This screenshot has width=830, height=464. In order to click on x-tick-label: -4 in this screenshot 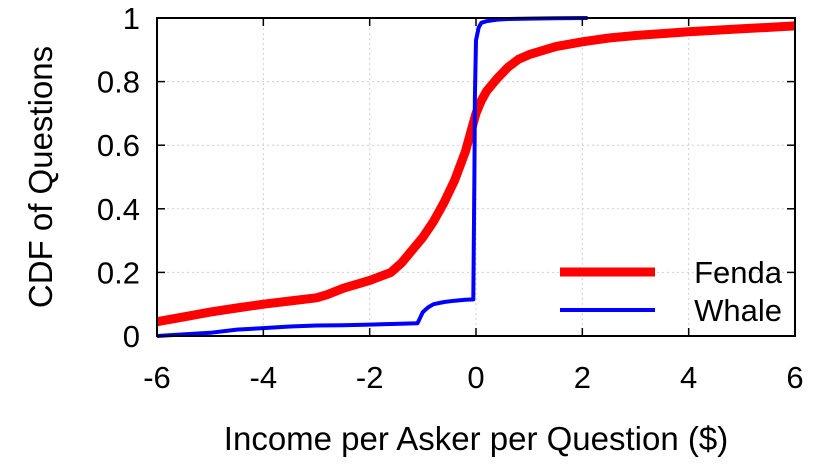, I will do `click(264, 377)`.